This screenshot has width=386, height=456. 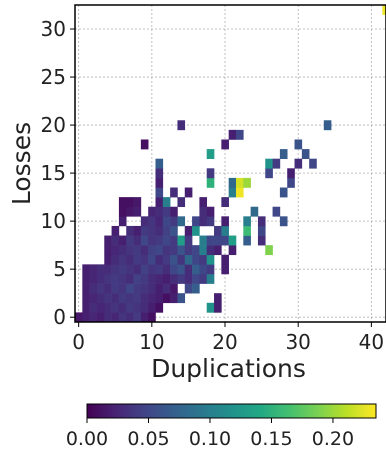 What do you see at coordinates (224, 342) in the screenshot?
I see `x-tick-label: 20` at bounding box center [224, 342].